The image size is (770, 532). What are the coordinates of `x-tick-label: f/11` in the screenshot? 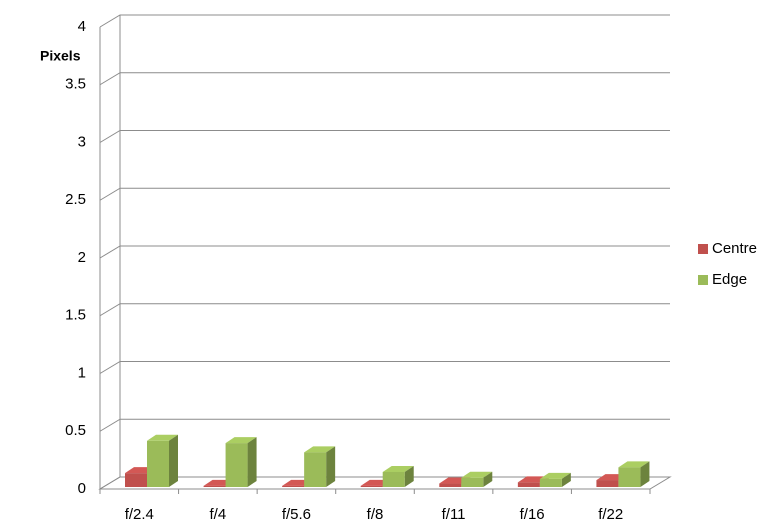 It's located at (454, 514).